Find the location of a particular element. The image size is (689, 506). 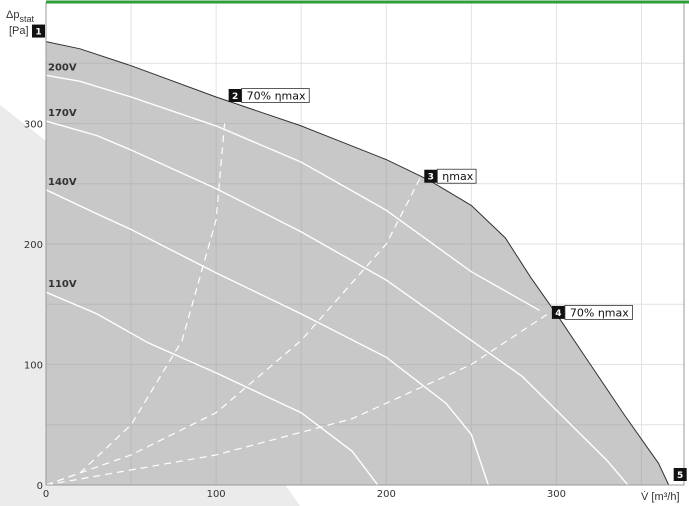

y-tick-label: 300 is located at coordinates (33, 125).